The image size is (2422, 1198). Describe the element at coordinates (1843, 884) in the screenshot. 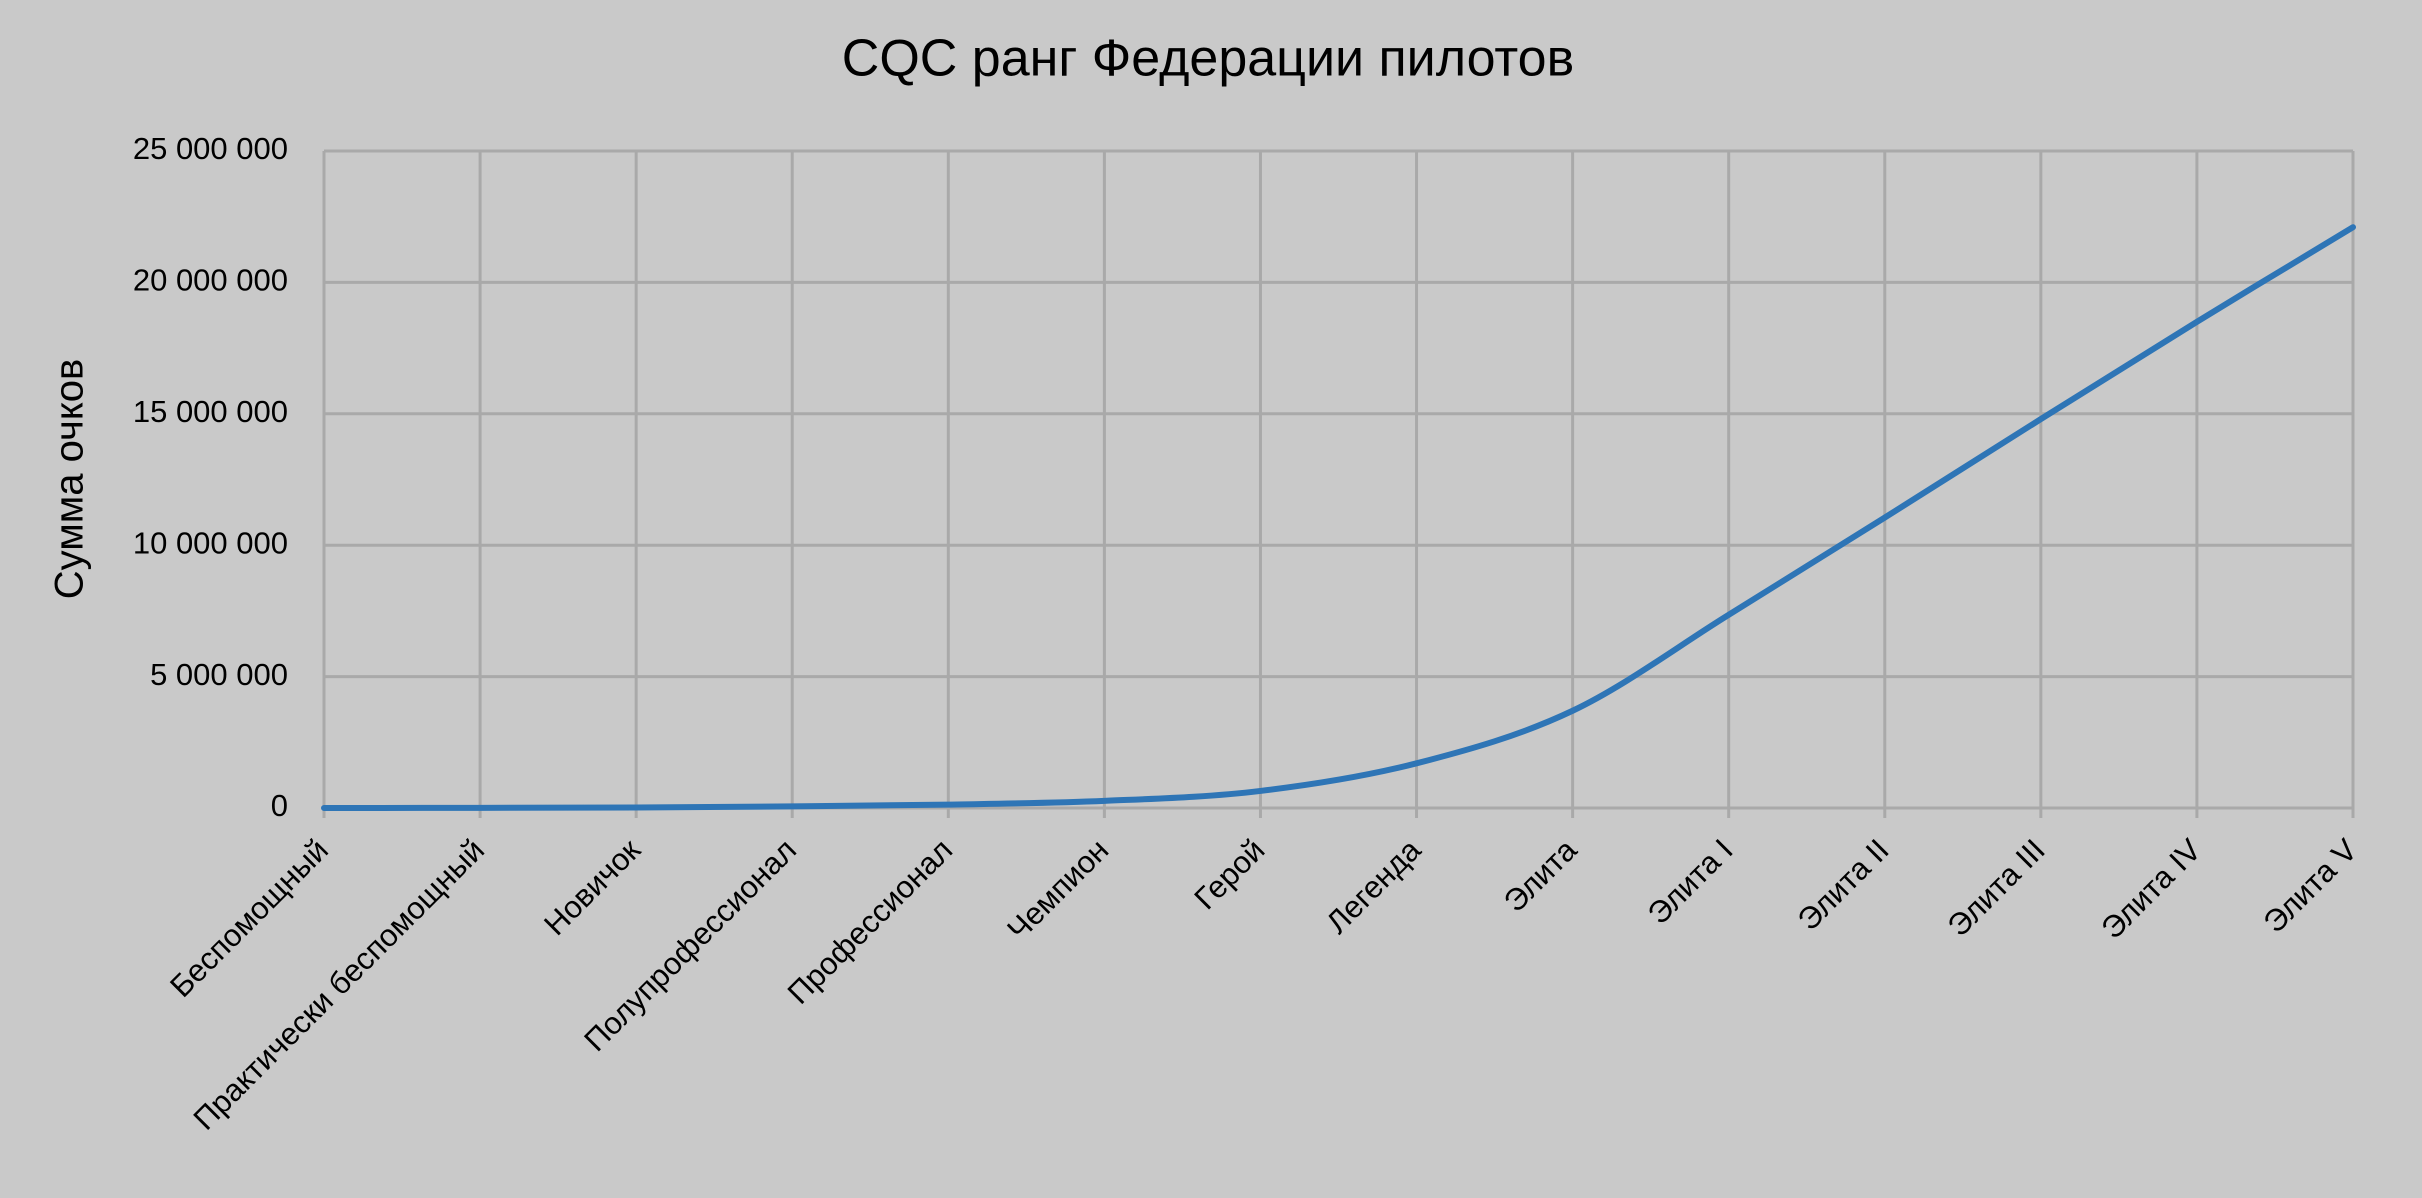

I see `x-tick-label: Элита II` at that location.